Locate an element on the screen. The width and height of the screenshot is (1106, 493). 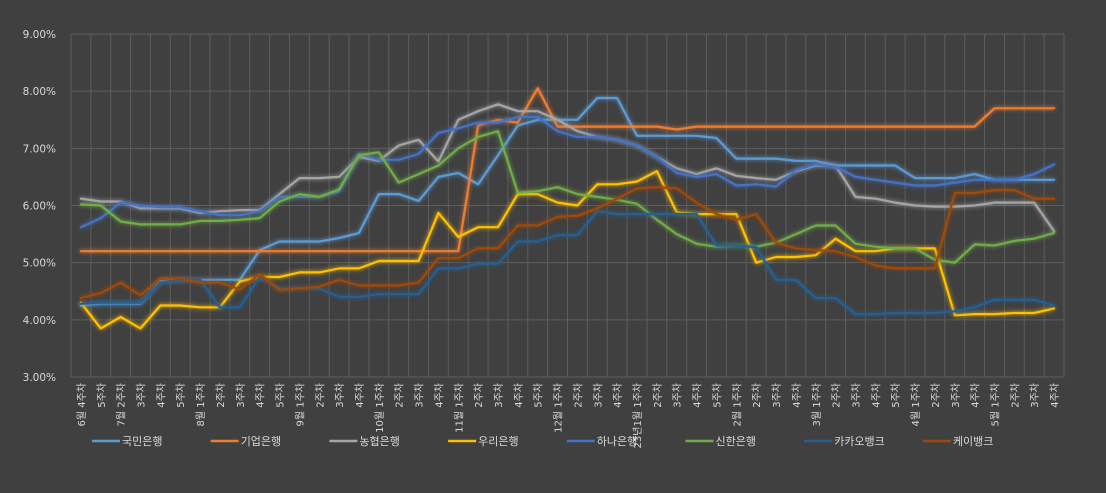
x-tick-label: 11월 1주차 is located at coordinates (459, 408).